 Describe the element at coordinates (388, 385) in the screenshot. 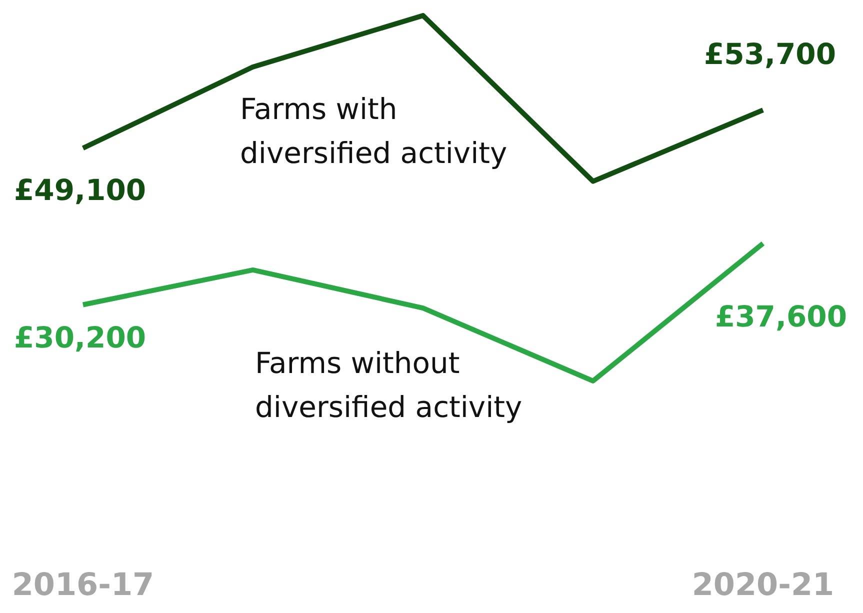

I see `series-label: Farms without diversified activity` at that location.